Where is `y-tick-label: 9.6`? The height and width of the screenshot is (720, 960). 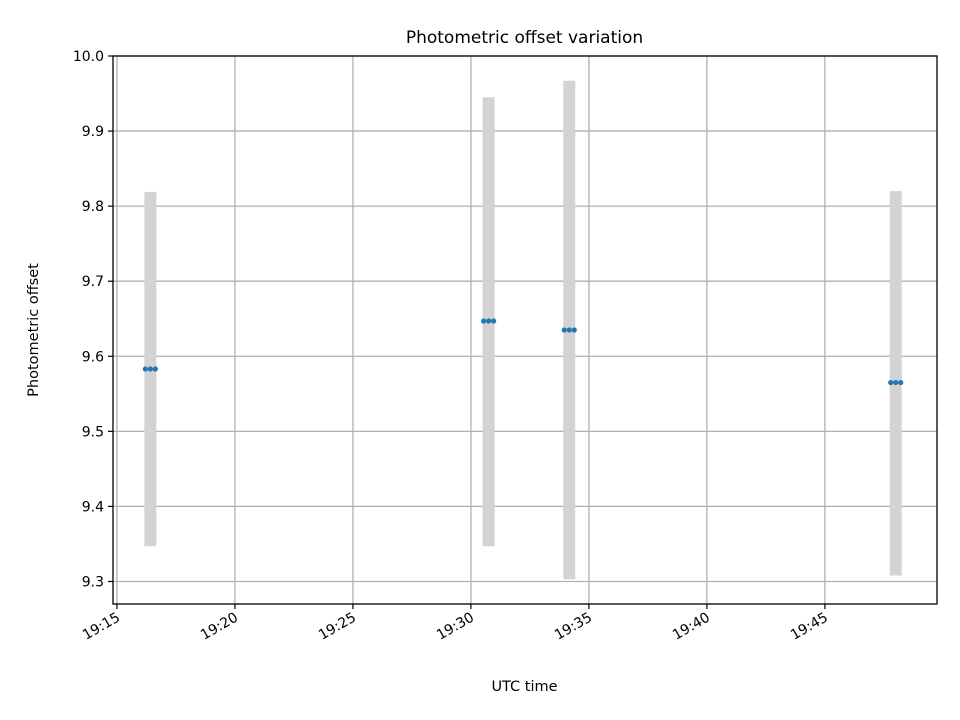
y-tick-label: 9.6 is located at coordinates (93, 357).